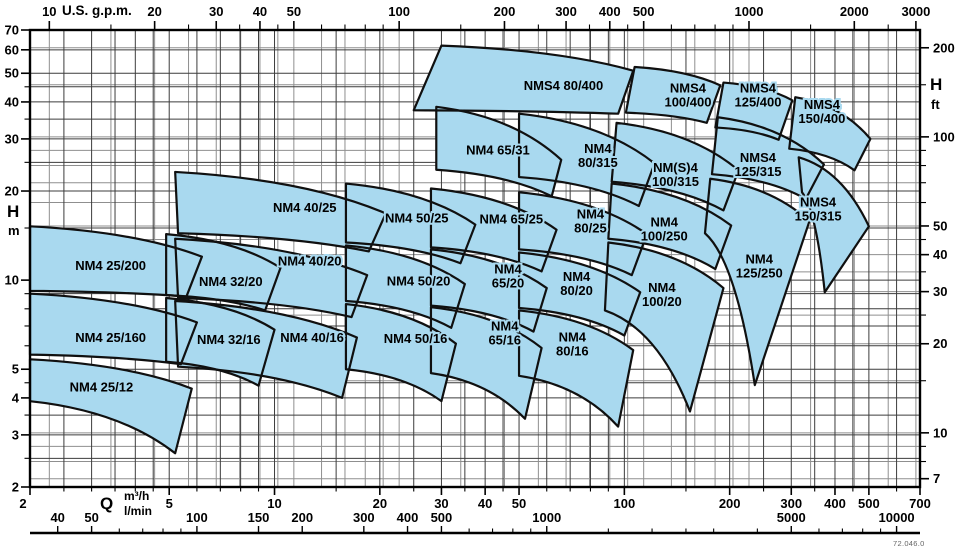 The height and width of the screenshot is (549, 959). What do you see at coordinates (757, 171) in the screenshot?
I see `envelope-label-nms4-125-315-l2: 125/315` at bounding box center [757, 171].